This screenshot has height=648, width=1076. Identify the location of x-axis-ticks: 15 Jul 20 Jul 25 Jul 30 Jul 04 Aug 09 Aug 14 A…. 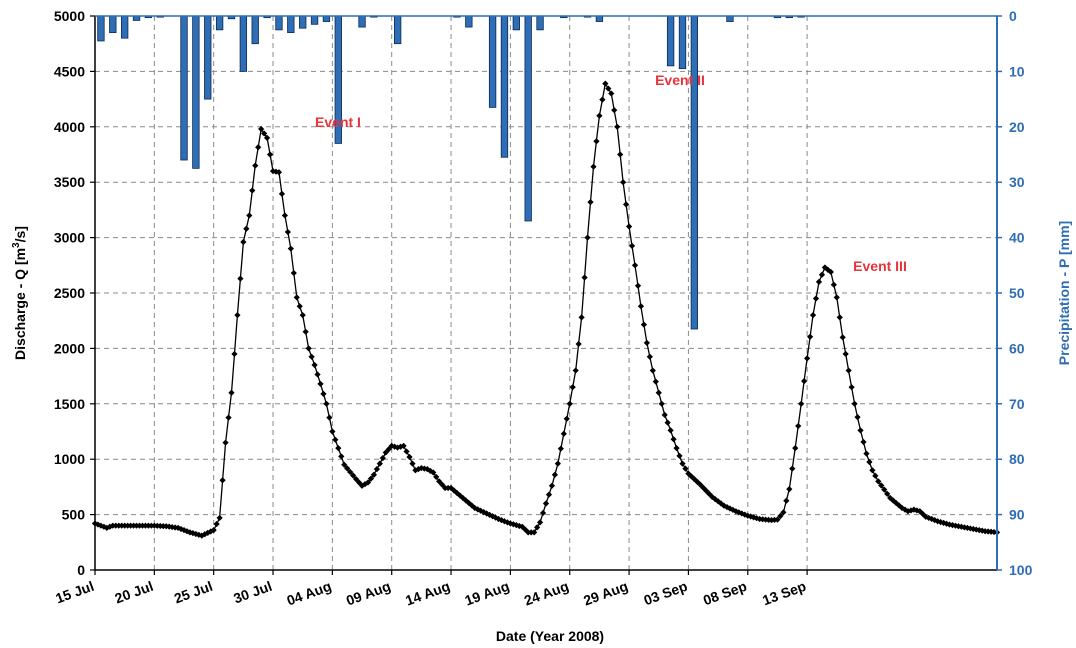
(430, 589).